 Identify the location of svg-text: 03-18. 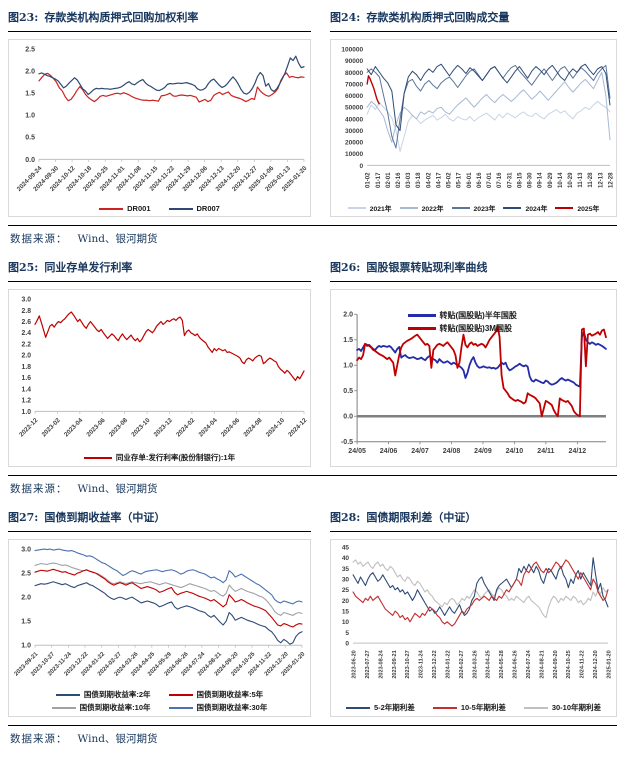
(419, 180).